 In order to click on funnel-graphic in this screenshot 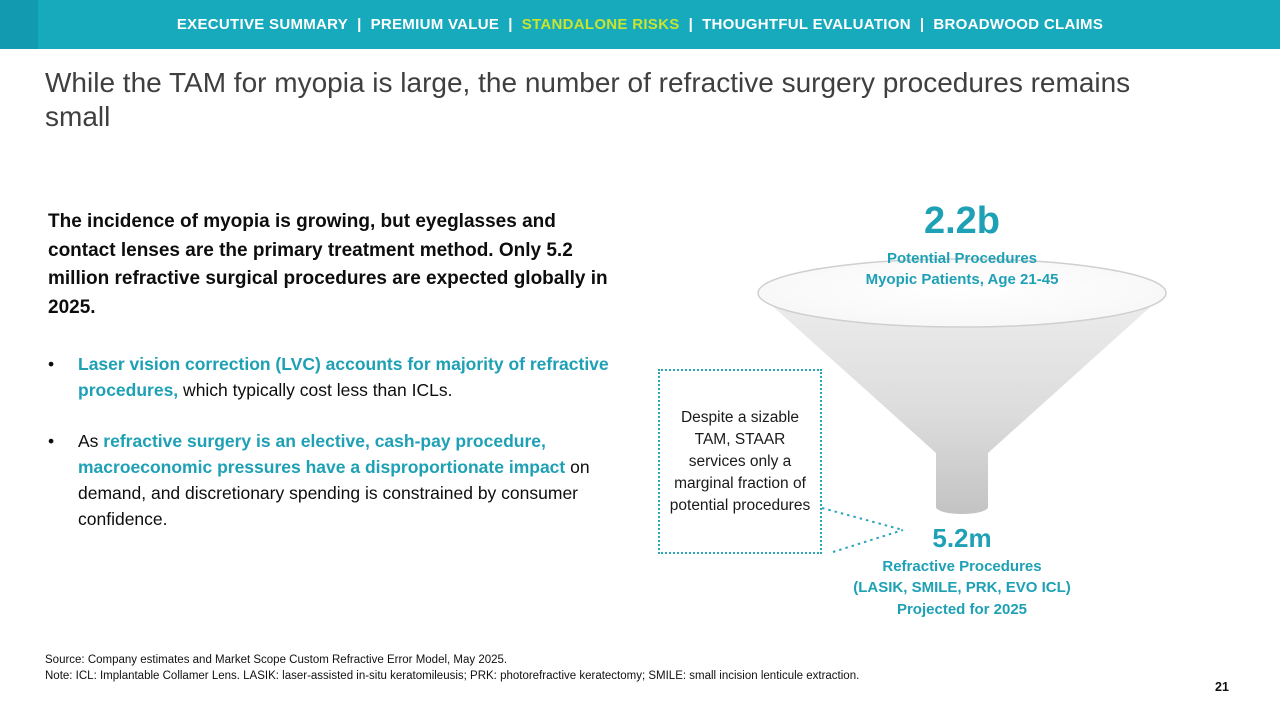, I will do `click(962, 386)`.